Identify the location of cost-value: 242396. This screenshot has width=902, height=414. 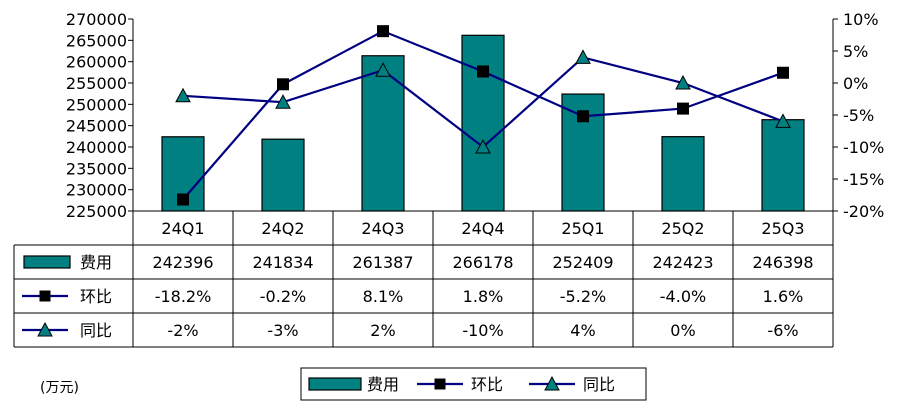
(182, 262).